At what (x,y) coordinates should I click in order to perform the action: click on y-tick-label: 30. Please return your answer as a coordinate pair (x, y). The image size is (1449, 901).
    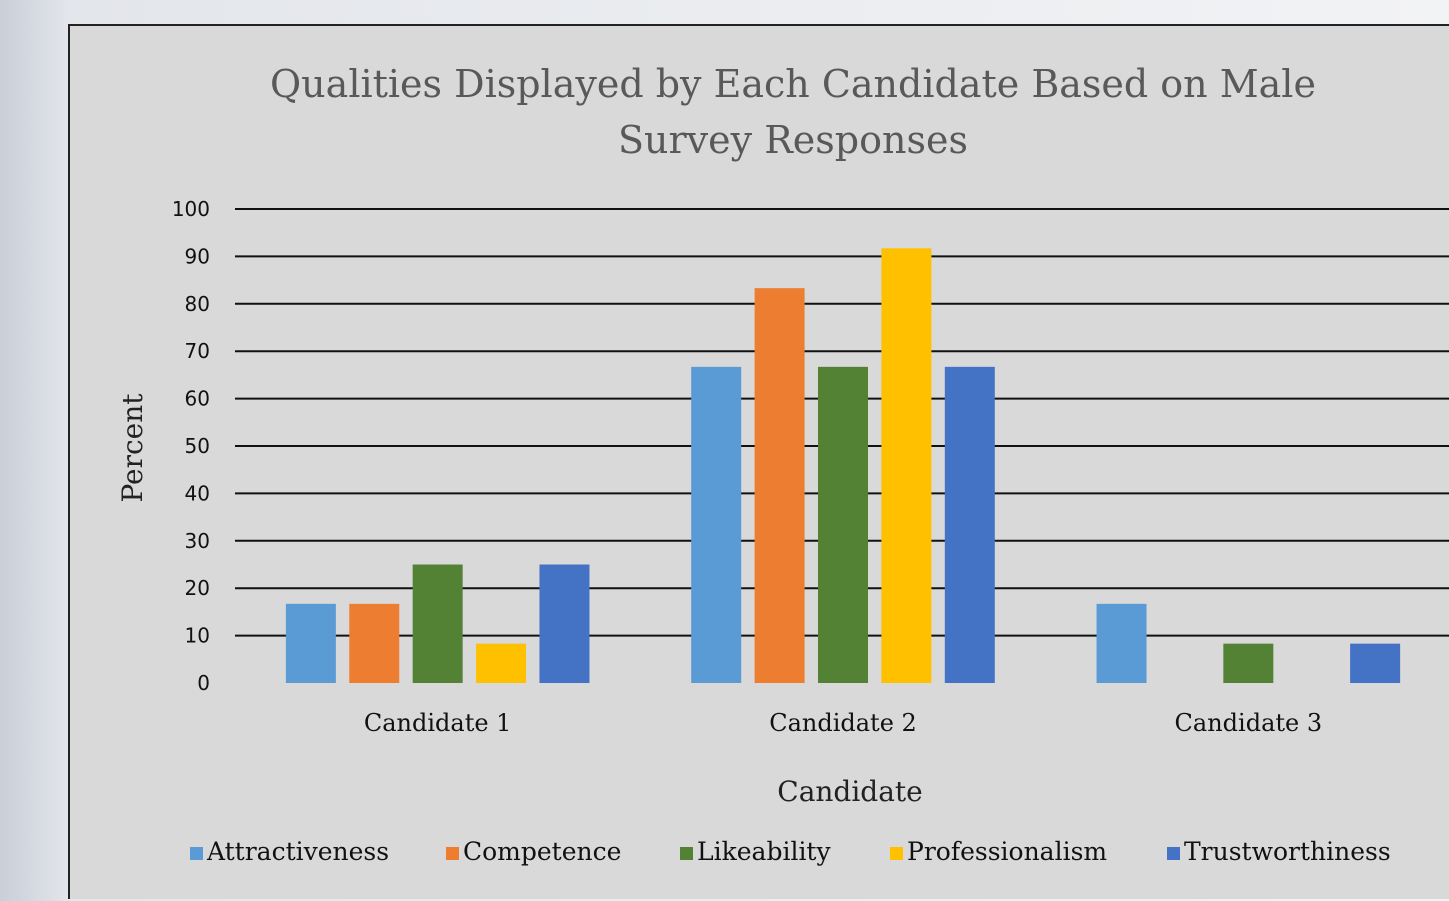
    Looking at the image, I should click on (197, 541).